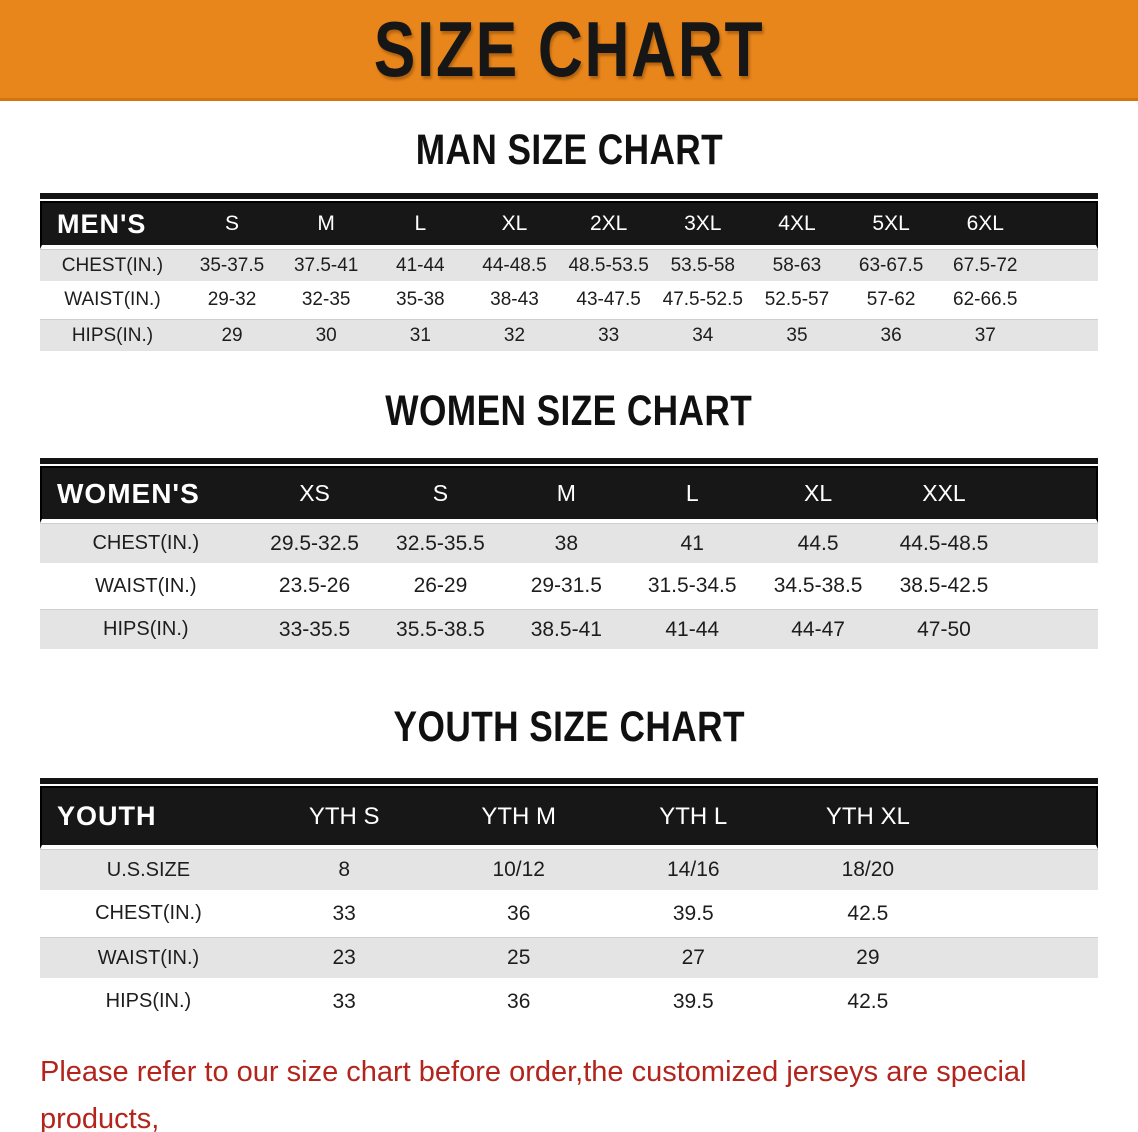 Image resolution: width=1138 pixels, height=1132 pixels. What do you see at coordinates (148, 817) in the screenshot?
I see `table-corner-label: YOUTH` at bounding box center [148, 817].